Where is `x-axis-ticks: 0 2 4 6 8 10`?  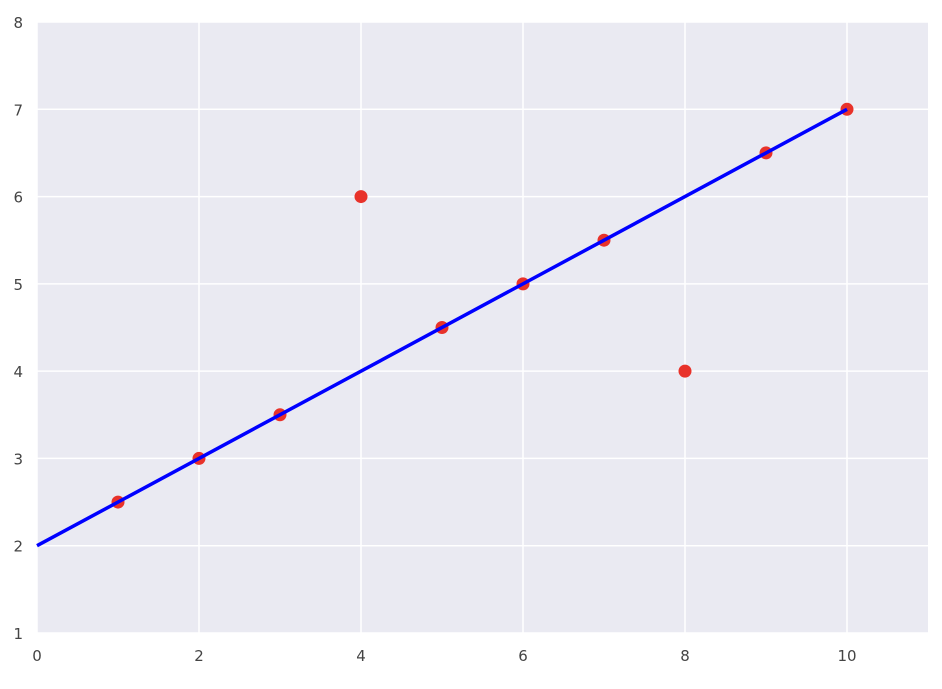
x-axis-ticks: 0 2 4 6 8 10 is located at coordinates (444, 656).